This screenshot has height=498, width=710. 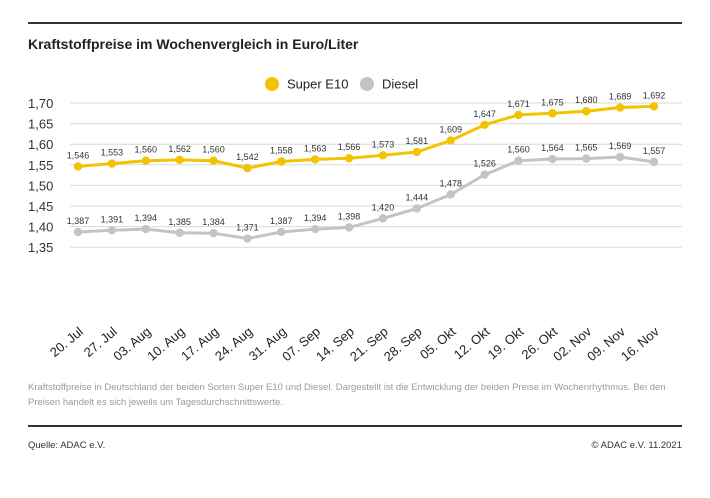 What do you see at coordinates (403, 344) in the screenshot?
I see `x-tick-label: 28. Sep` at bounding box center [403, 344].